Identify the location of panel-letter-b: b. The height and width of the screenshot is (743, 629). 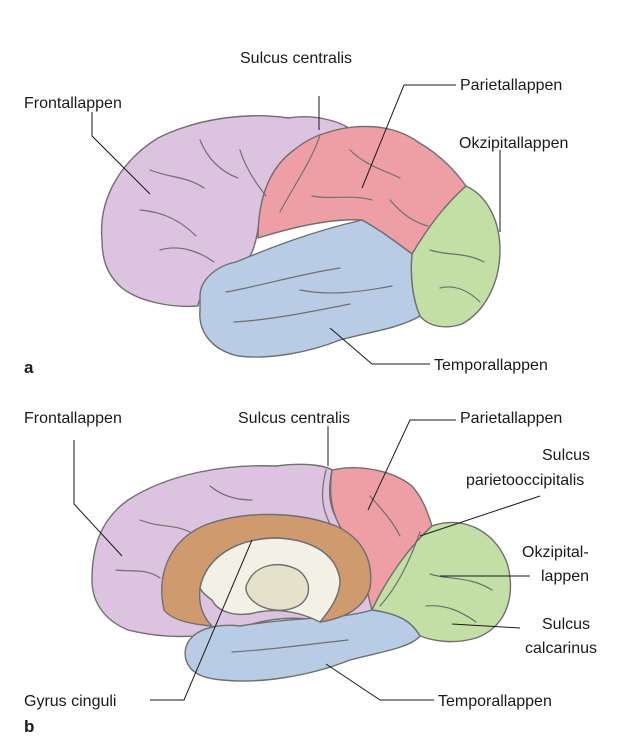
(29, 726).